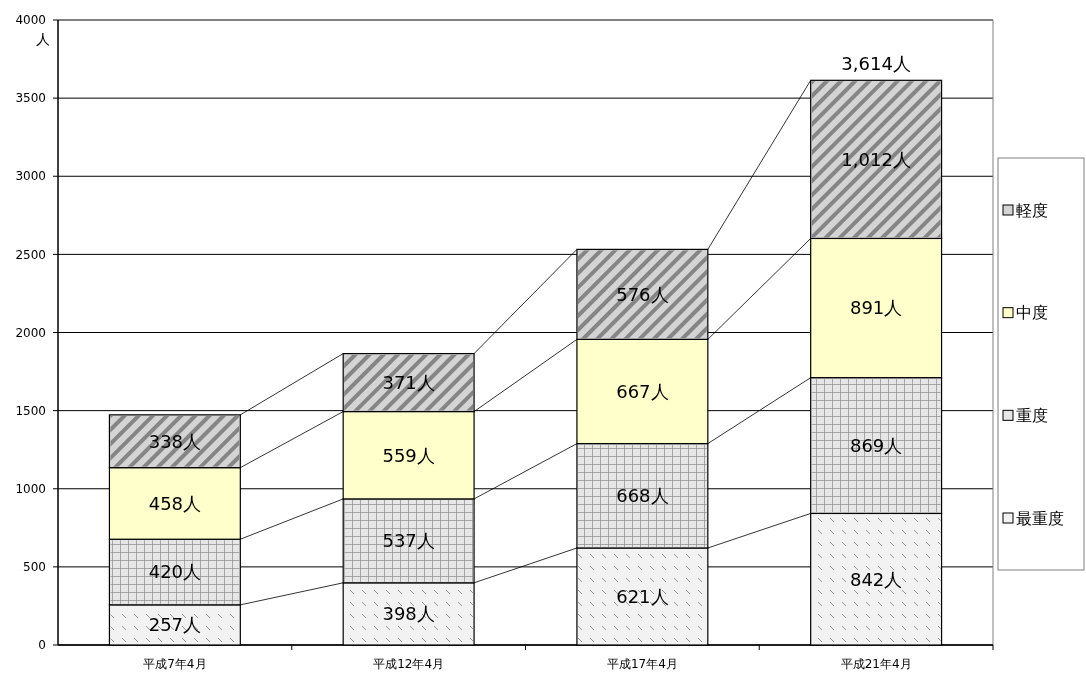 Image resolution: width=1086 pixels, height=674 pixels. What do you see at coordinates (30, 332) in the screenshot?
I see `y-tick-label: 2000` at bounding box center [30, 332].